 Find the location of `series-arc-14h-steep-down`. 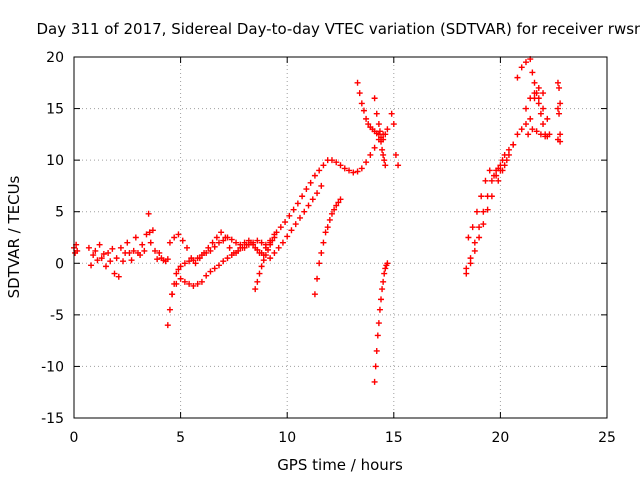

series-arc-14h-steep-down is located at coordinates (381, 322).